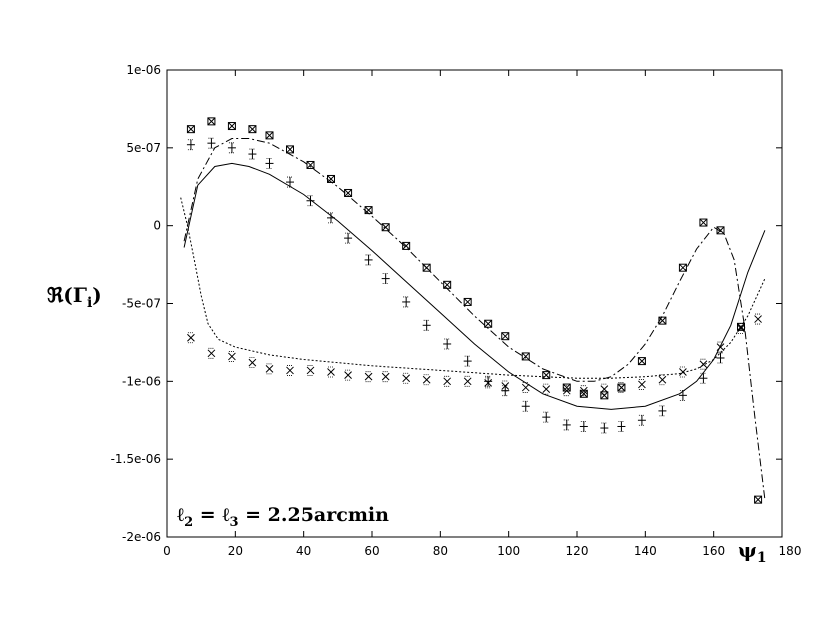 This screenshot has height=642, width=830. Describe the element at coordinates (141, 537) in the screenshot. I see `y-tick-label: -2e-06` at that location.